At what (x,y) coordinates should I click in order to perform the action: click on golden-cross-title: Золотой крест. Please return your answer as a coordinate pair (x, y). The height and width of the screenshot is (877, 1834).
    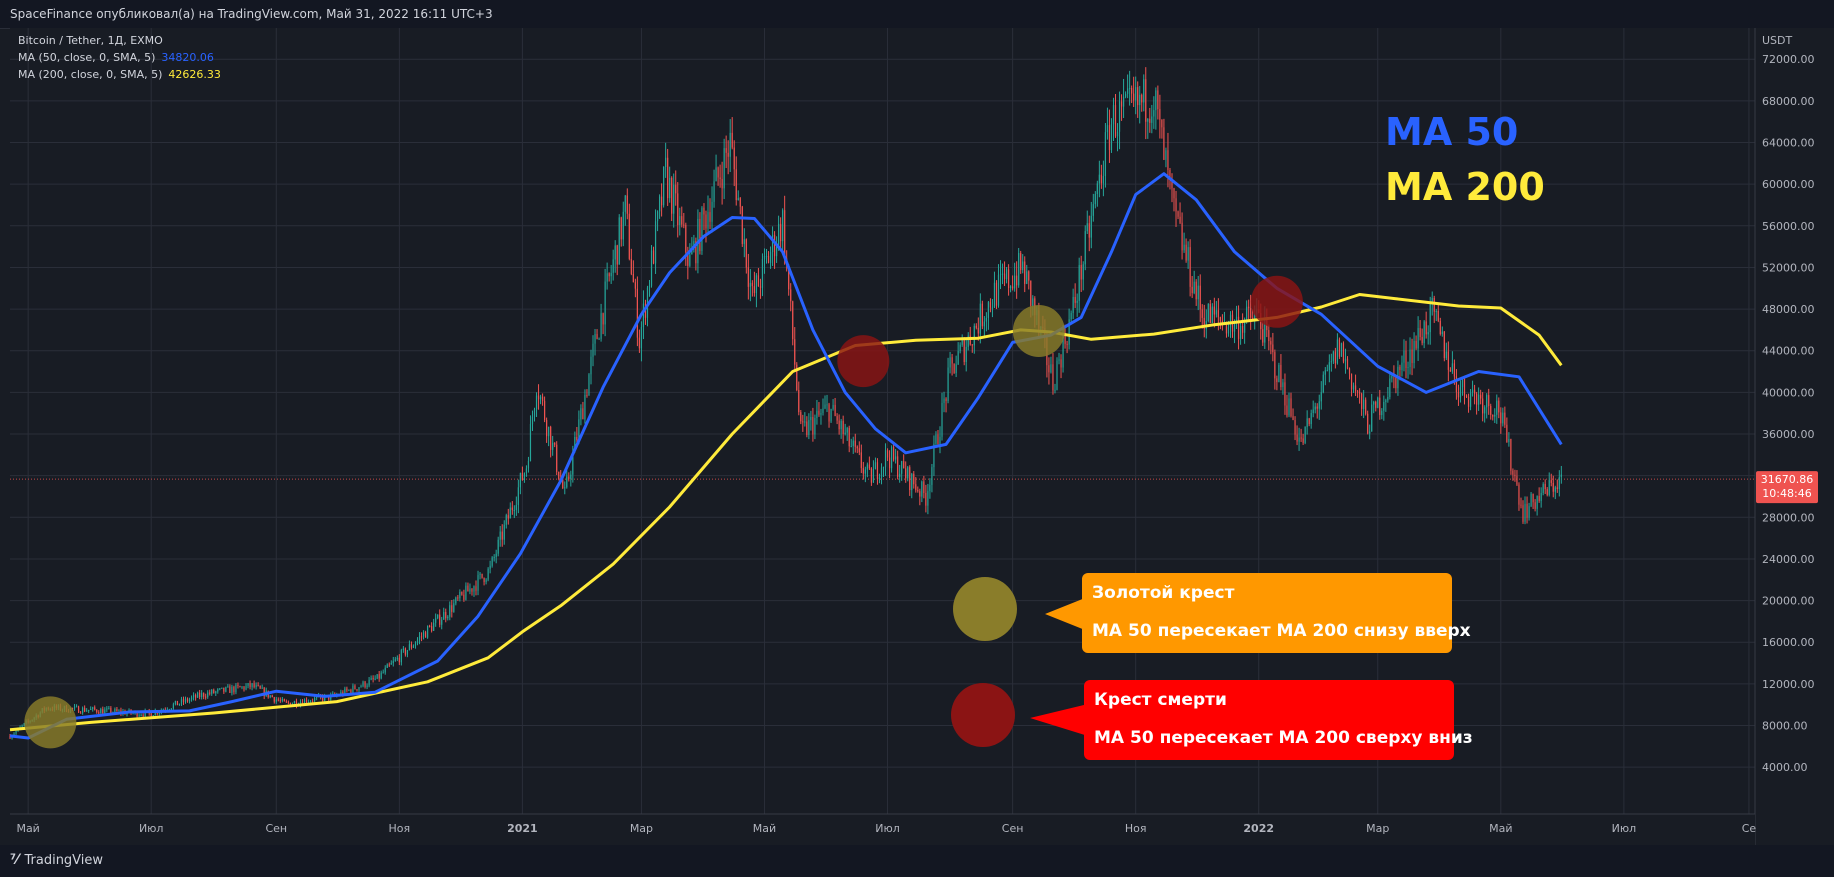
    Looking at the image, I should click on (1163, 593).